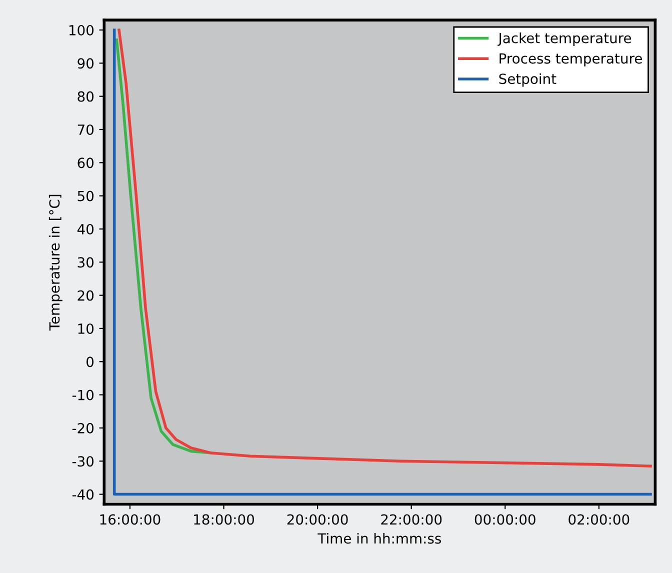 Image resolution: width=672 pixels, height=573 pixels. Describe the element at coordinates (565, 39) in the screenshot. I see `legend-label: Jacket temperature` at that location.